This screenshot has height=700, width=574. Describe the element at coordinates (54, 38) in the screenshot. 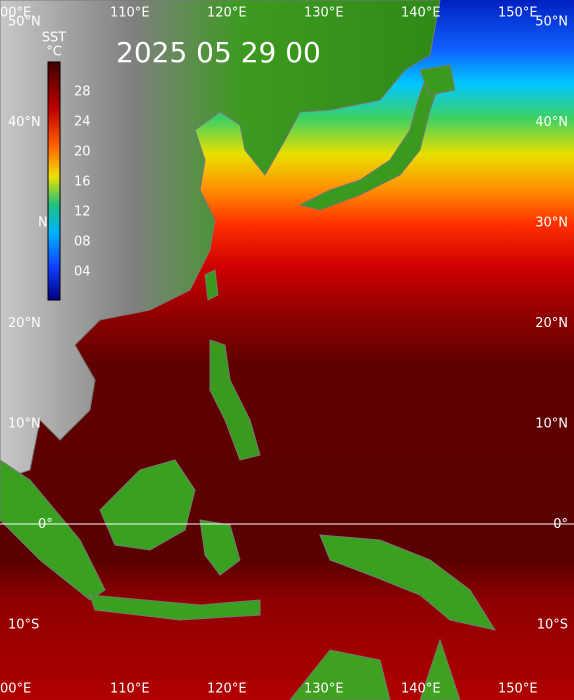

I see `colorbar-title: SST` at that location.